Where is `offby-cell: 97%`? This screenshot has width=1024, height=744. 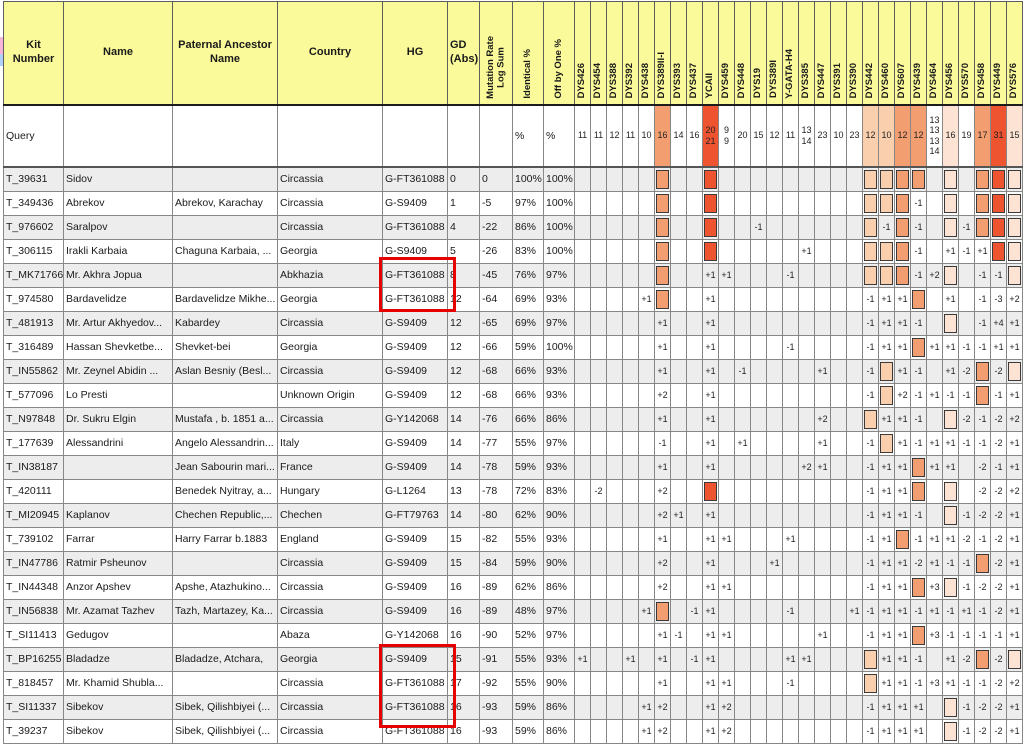 offby-cell: 97% is located at coordinates (559, 275).